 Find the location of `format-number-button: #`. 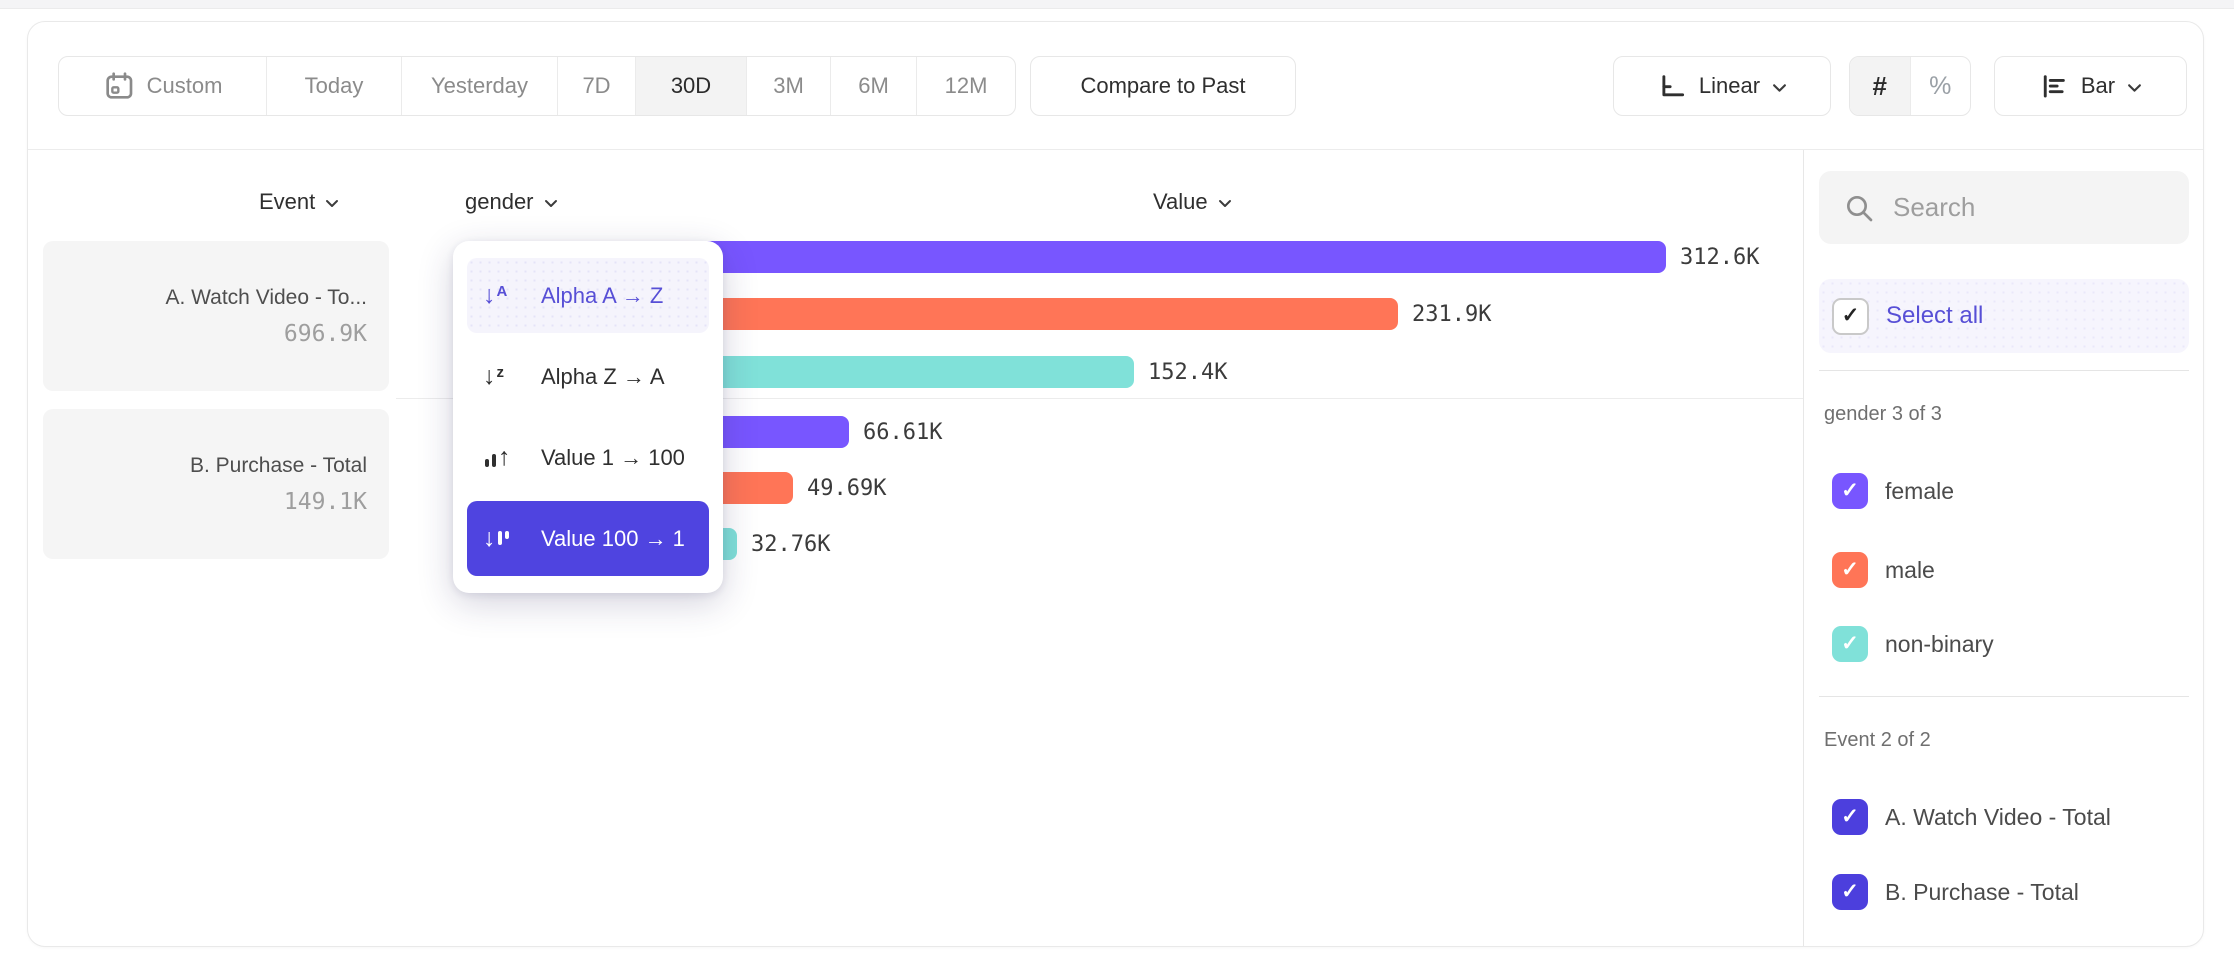

format-number-button: # is located at coordinates (1880, 86).